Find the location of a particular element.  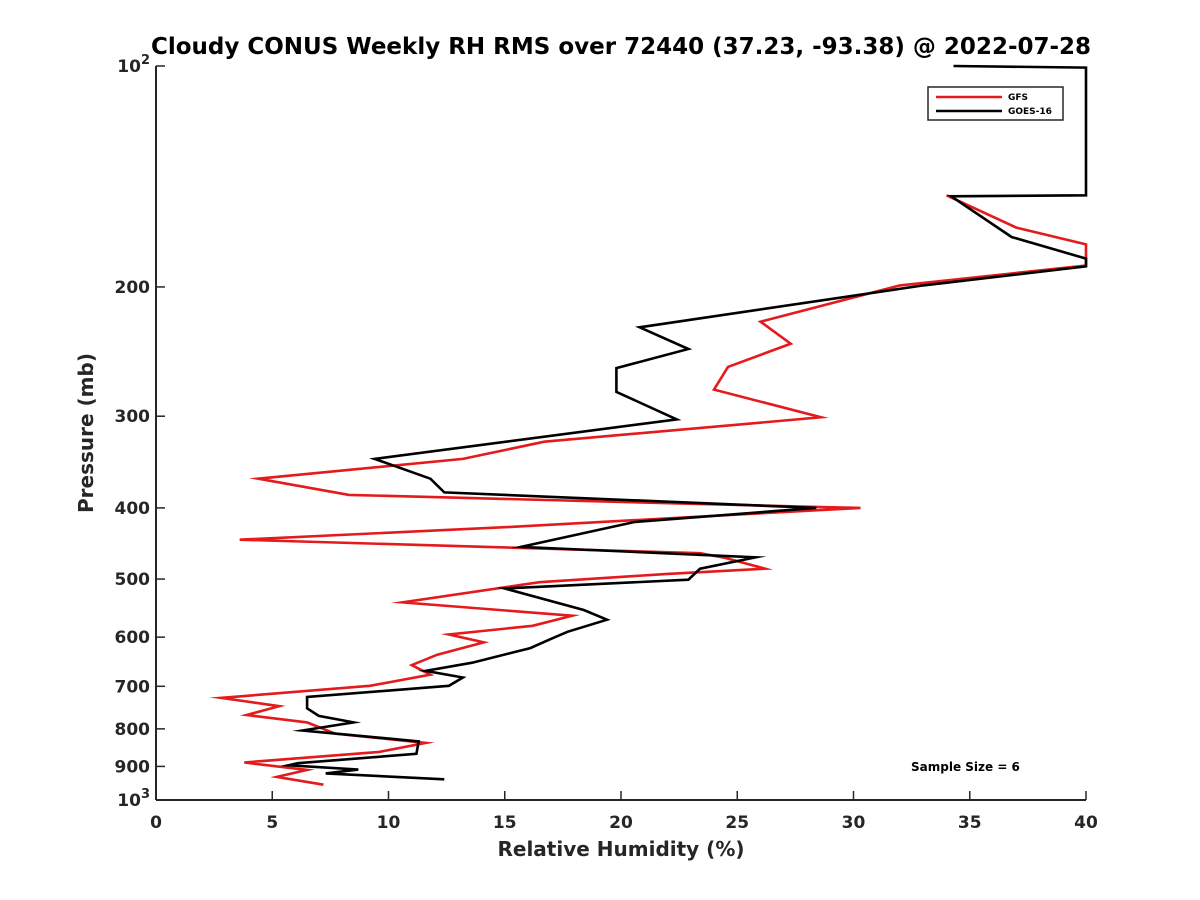

legend: GFS GOES-16 is located at coordinates (995, 103).